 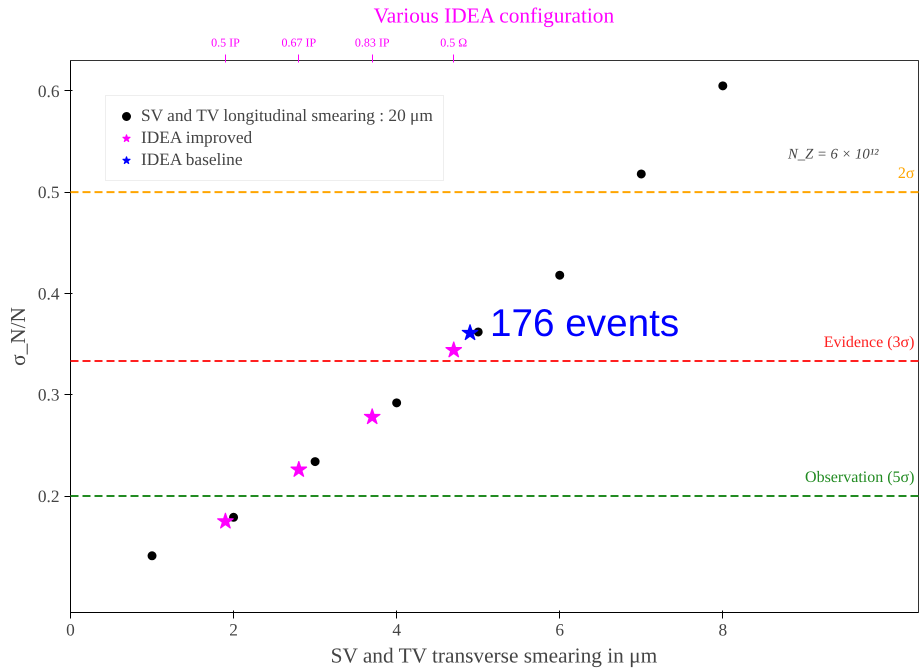 What do you see at coordinates (559, 630) in the screenshot?
I see `x-tick-label: 6` at bounding box center [559, 630].